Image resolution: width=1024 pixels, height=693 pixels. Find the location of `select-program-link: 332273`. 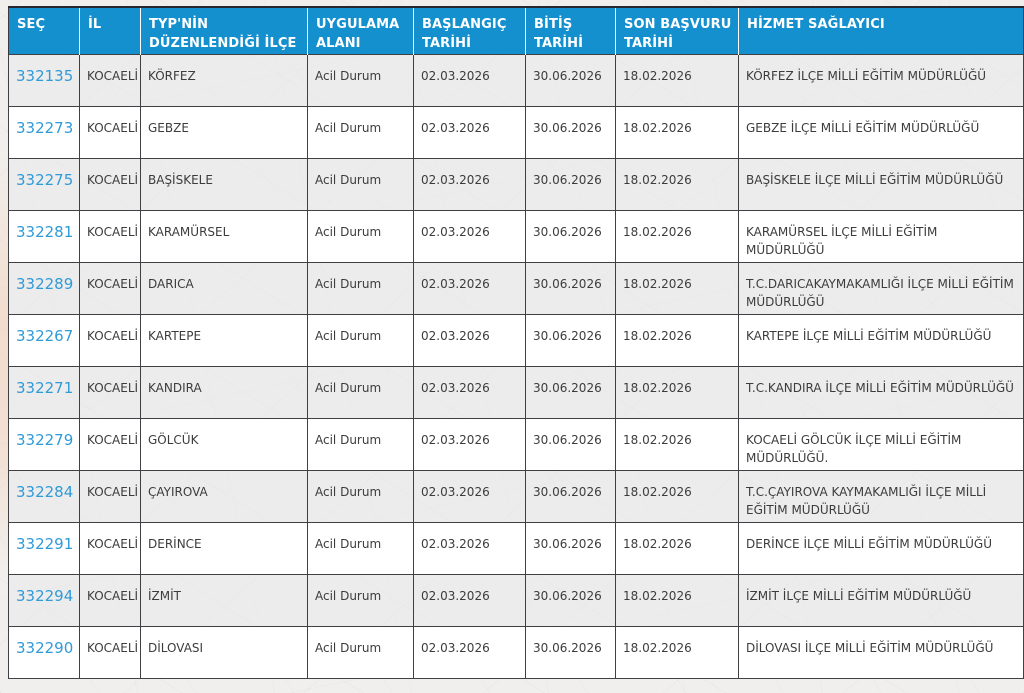

select-program-link: 332273 is located at coordinates (45, 127).